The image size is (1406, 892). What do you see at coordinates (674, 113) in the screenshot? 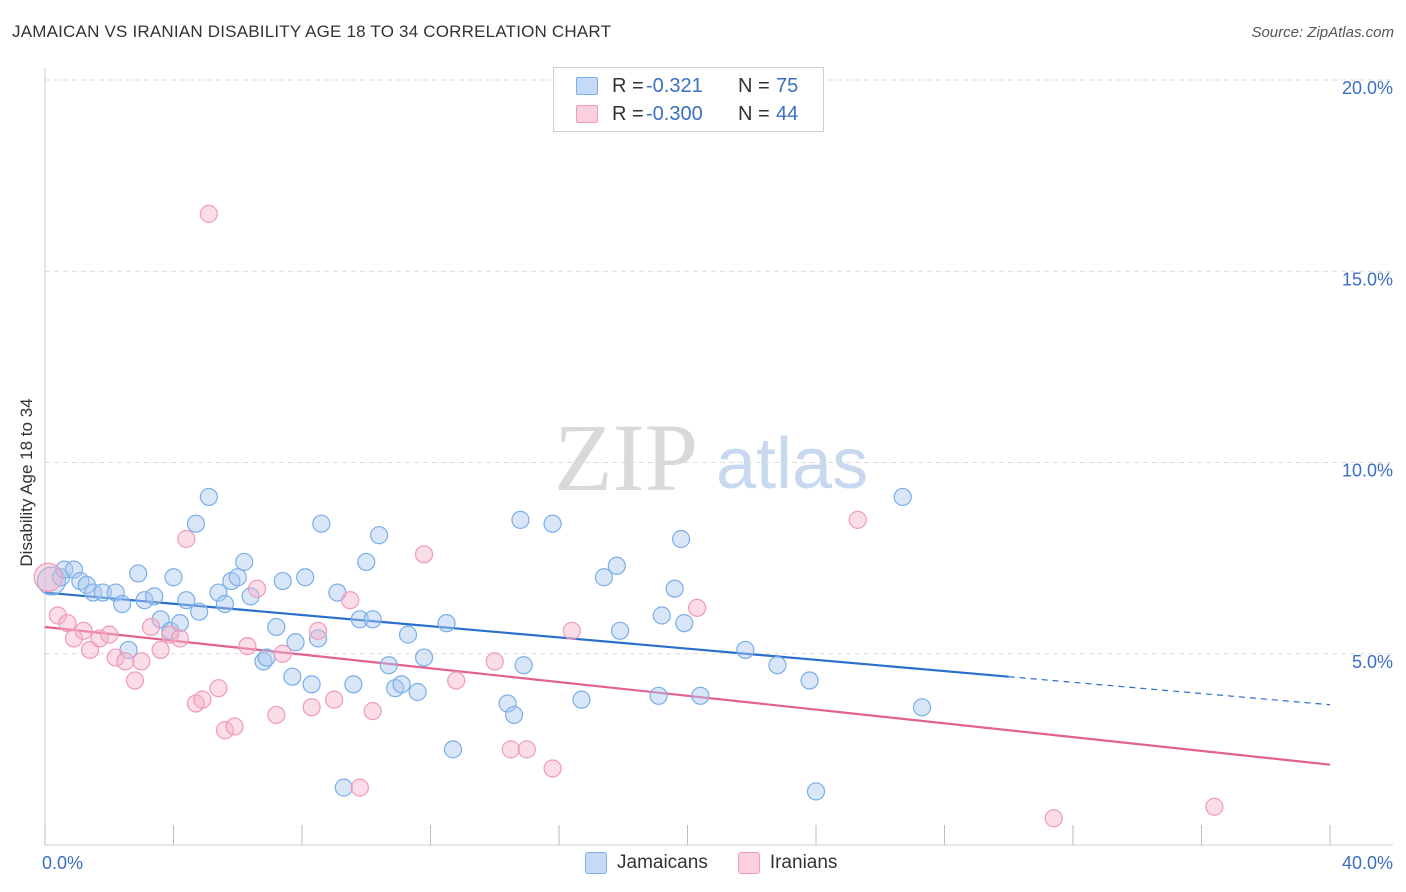
I see `r-value: -0.300` at bounding box center [674, 113].